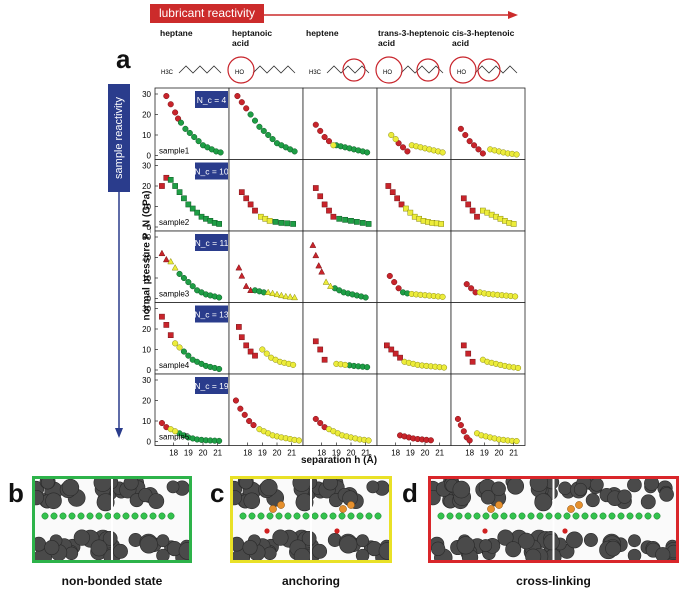  What do you see at coordinates (16, 493) in the screenshot?
I see `panel-letter-b: b` at bounding box center [16, 493].